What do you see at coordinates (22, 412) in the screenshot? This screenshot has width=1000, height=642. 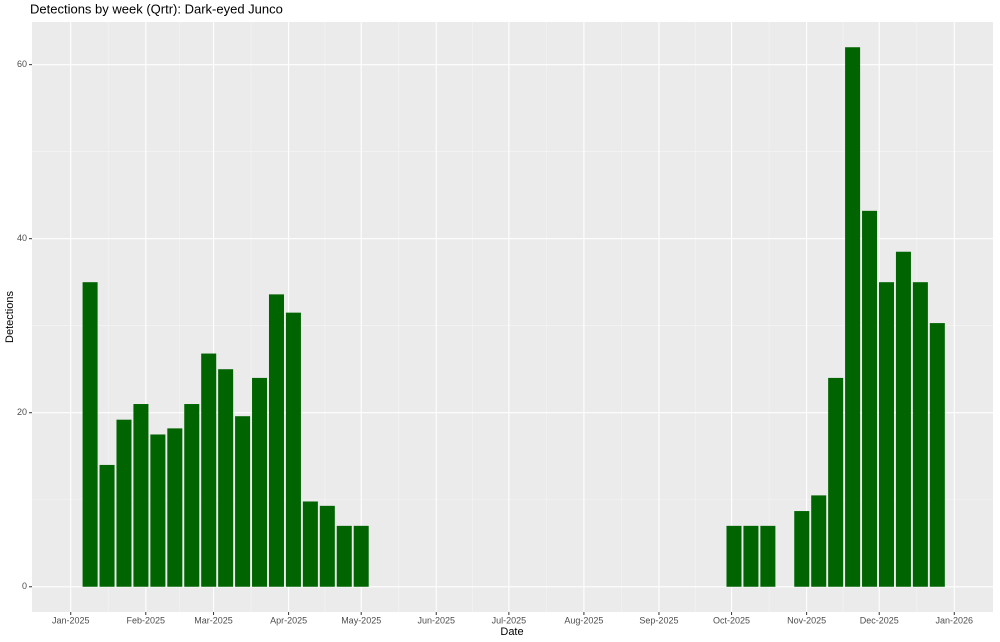 I see `y-tick-label: 20` at bounding box center [22, 412].